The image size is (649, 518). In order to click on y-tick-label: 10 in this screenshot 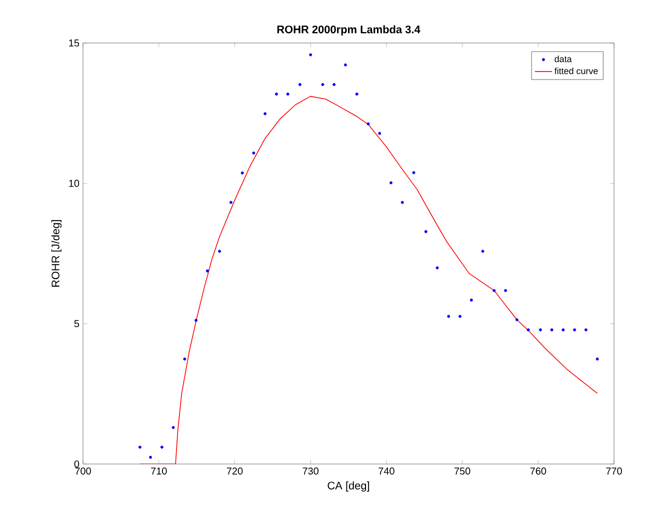, I will do `click(74, 183)`.